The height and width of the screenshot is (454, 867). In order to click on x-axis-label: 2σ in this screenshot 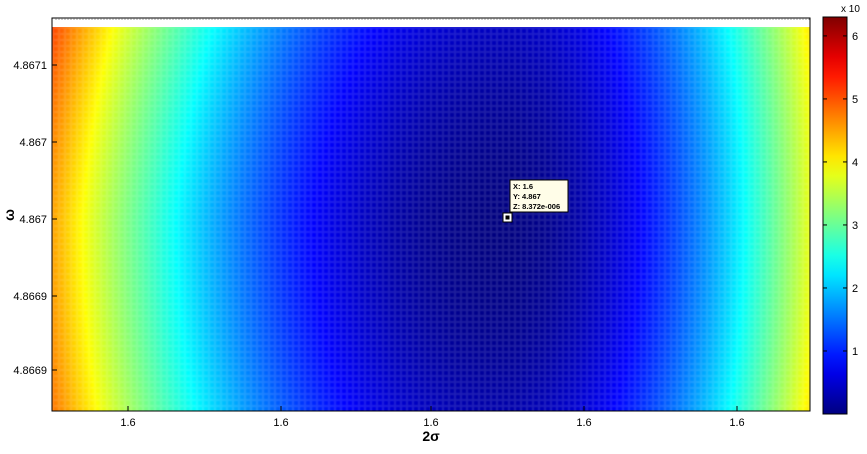, I will do `click(431, 436)`.